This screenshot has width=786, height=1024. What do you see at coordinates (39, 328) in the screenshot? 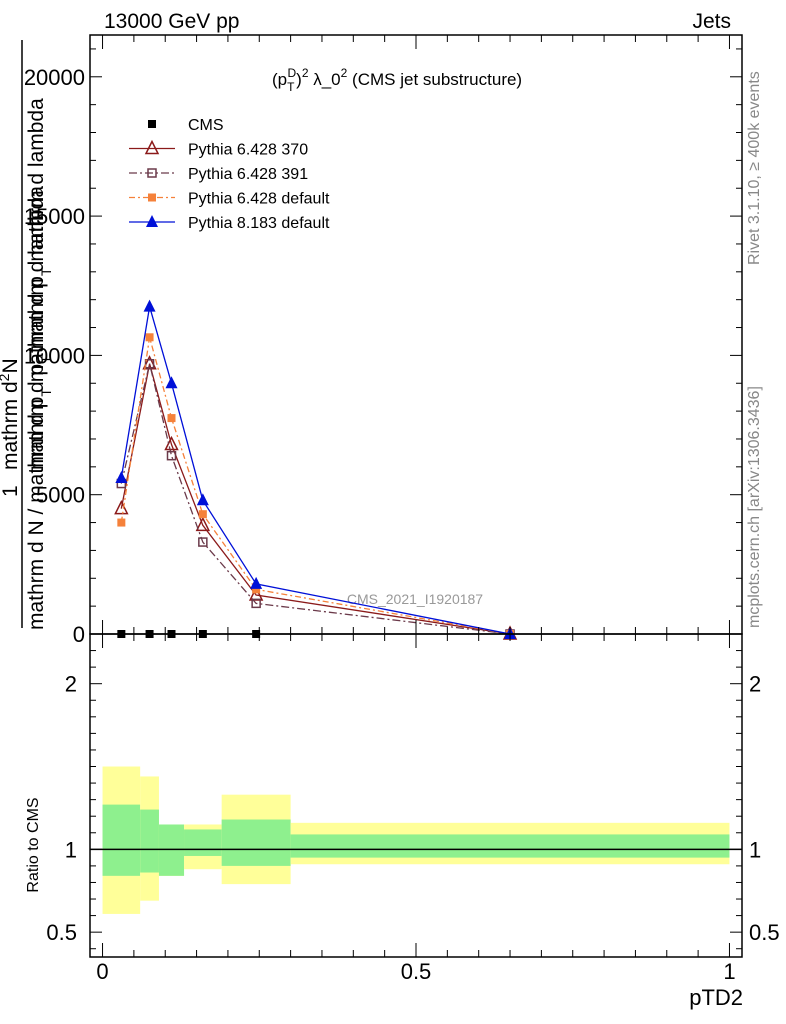
I see `svg-text: mathrm d pT mathrm d lambda` at bounding box center [39, 328].